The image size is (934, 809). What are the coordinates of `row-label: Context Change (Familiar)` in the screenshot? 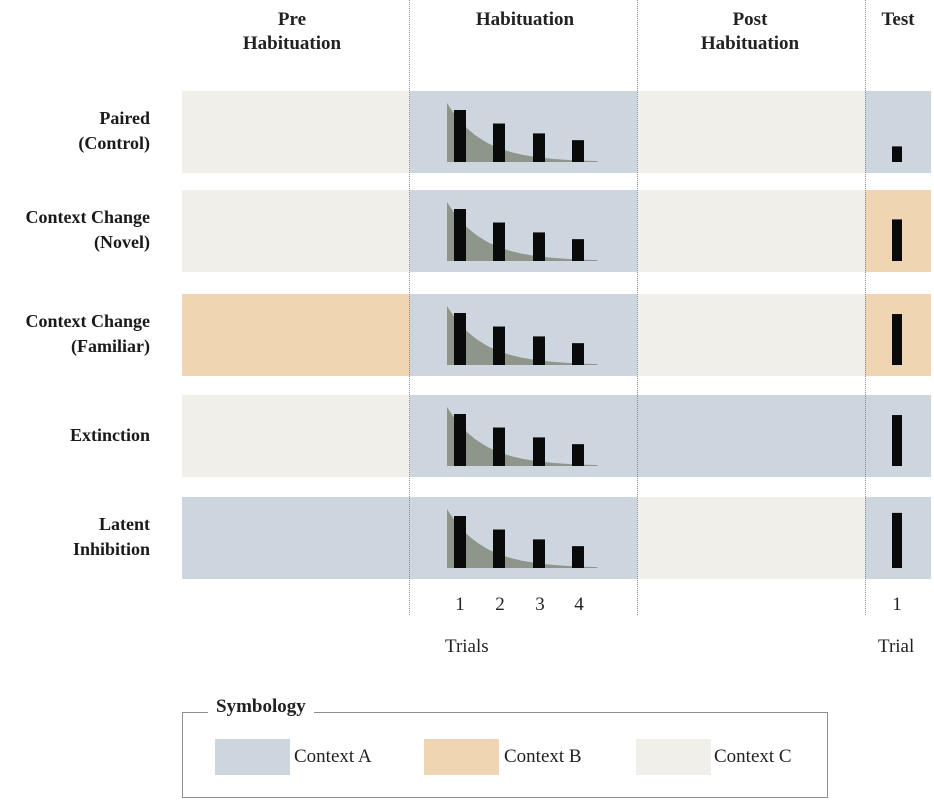 It's located at (88, 333).